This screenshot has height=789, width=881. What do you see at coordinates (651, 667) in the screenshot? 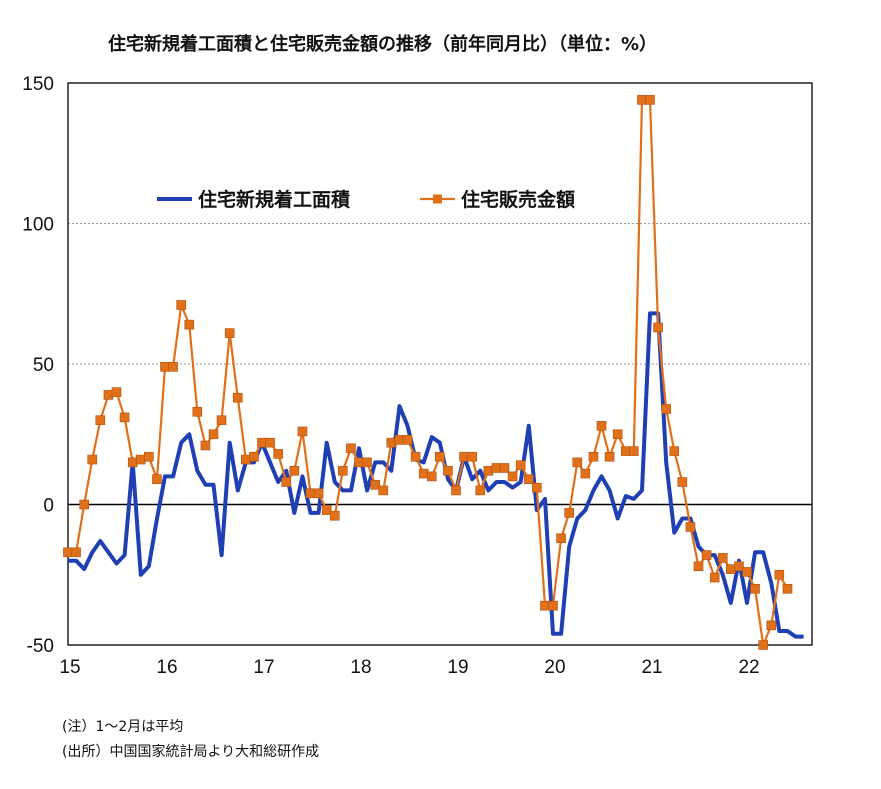
I see `x-tick-label: 21` at bounding box center [651, 667].